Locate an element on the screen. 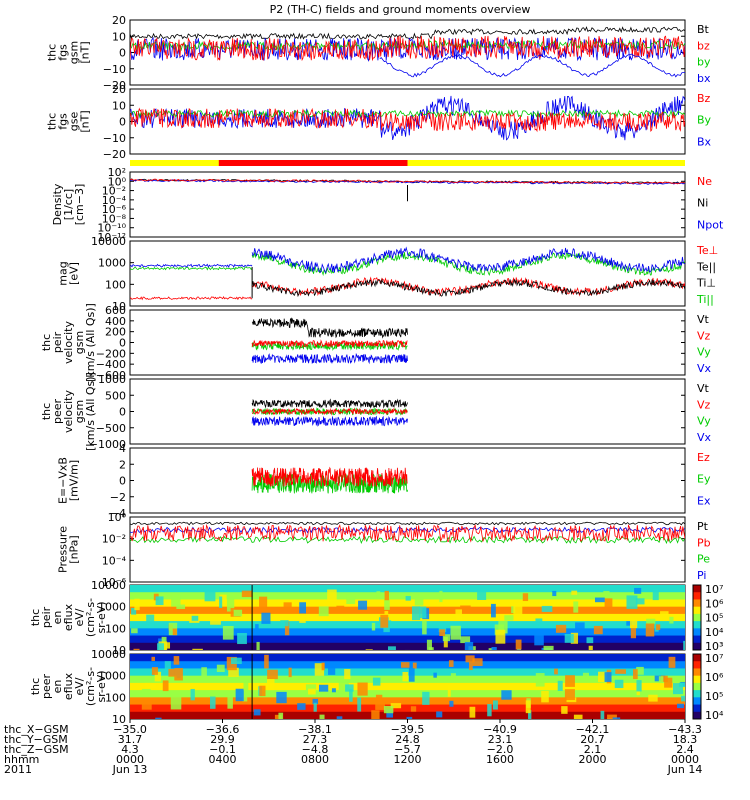 This screenshot has height=800, width=750. series-te-perp is located at coordinates (191, 298).